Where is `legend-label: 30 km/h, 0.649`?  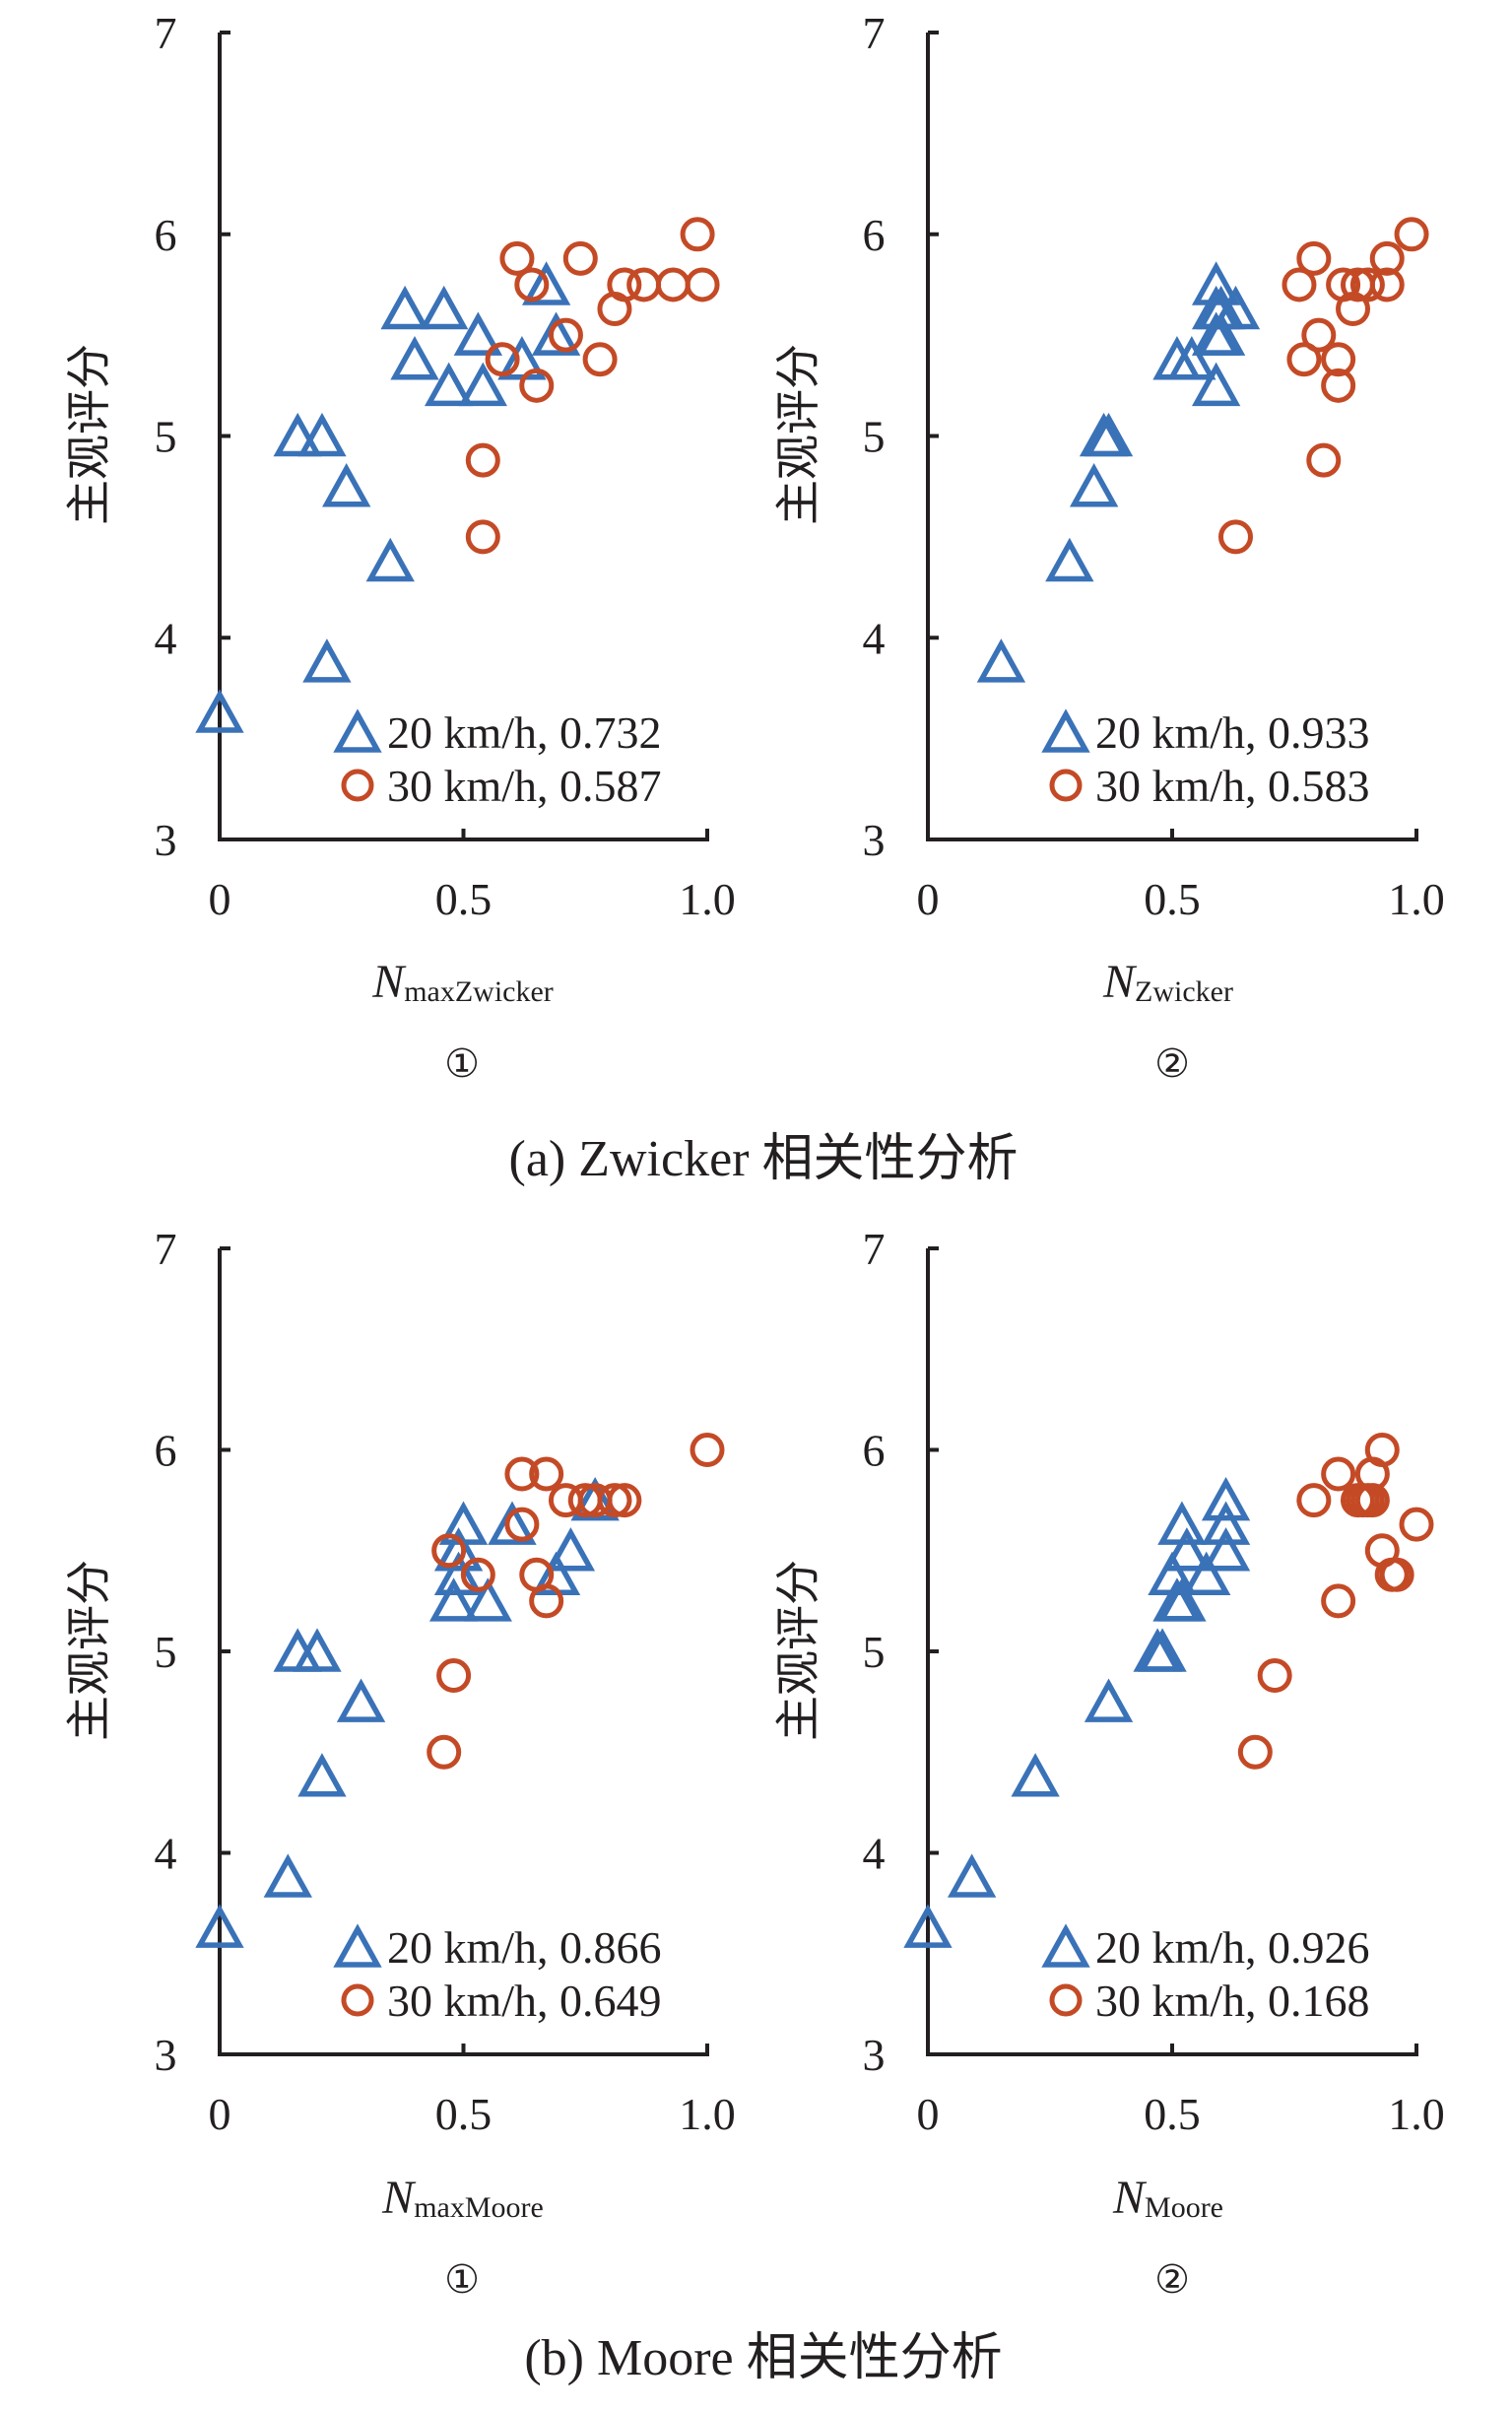
legend-label: 30 km/h, 0.649 is located at coordinates (524, 2001).